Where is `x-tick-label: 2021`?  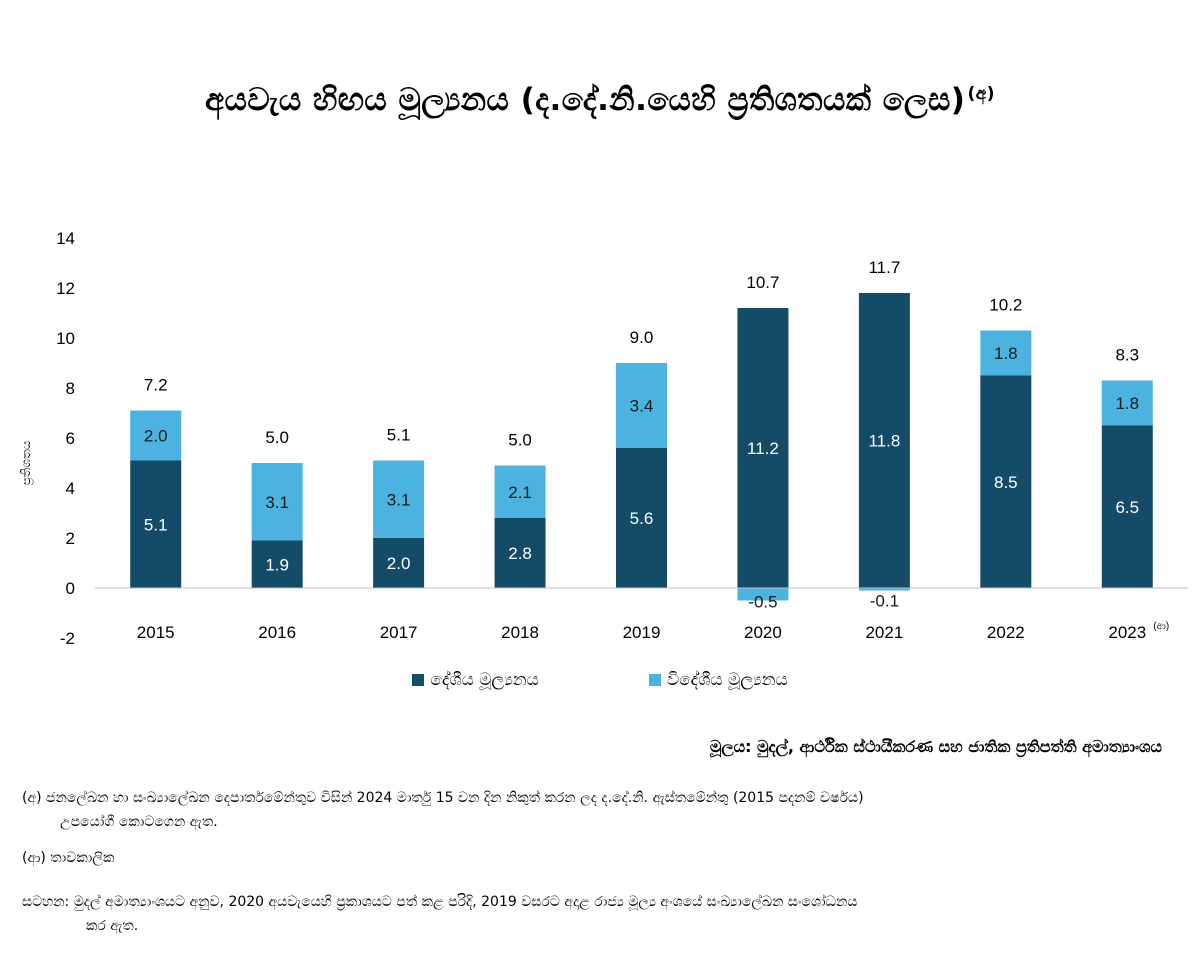
x-tick-label: 2021 is located at coordinates (884, 632).